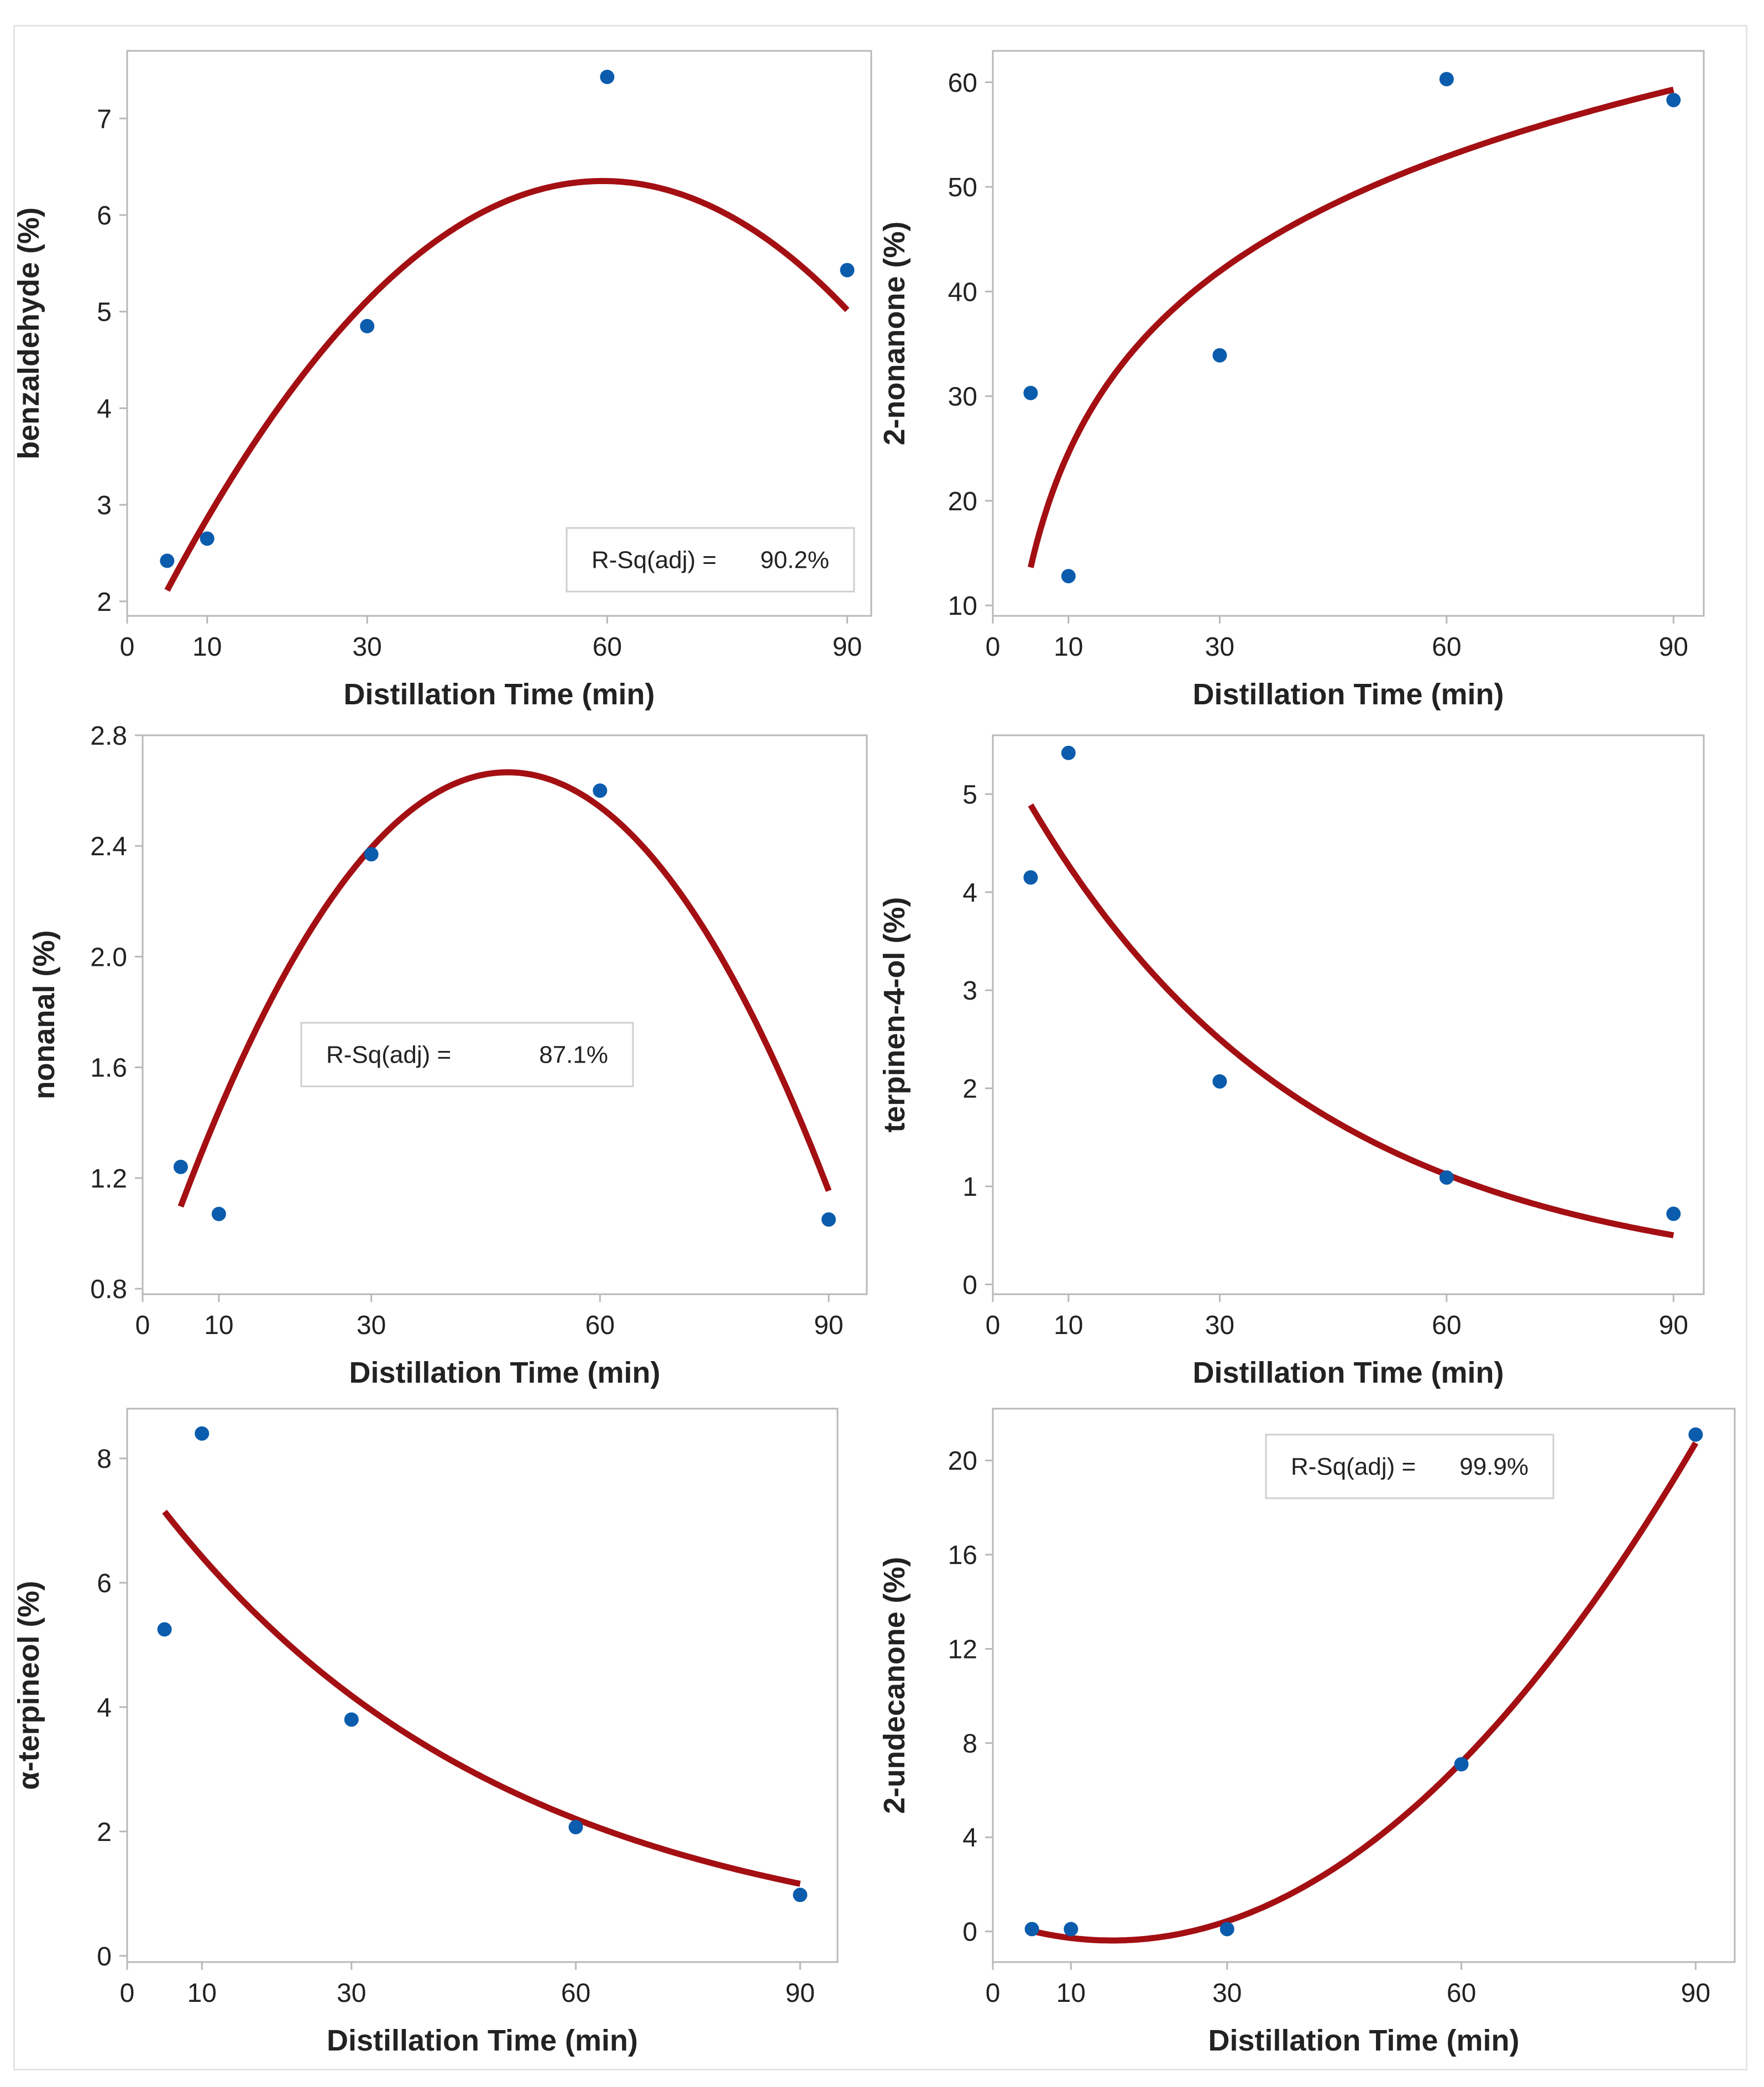  I want to click on y-axis-title: 2-nonanone (%), so click(894, 334).